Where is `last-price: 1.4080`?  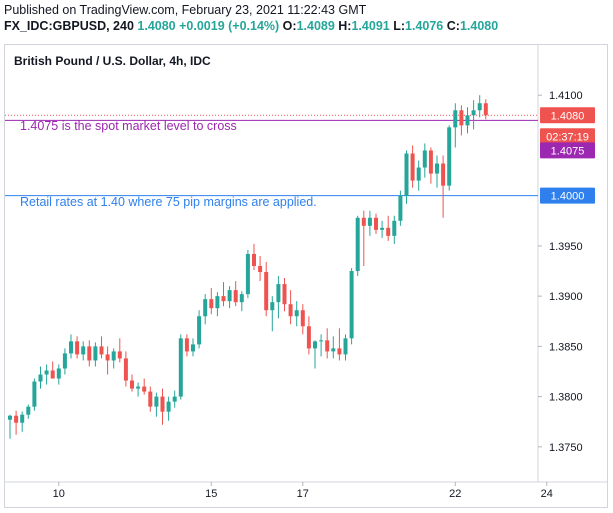 last-price: 1.4080 is located at coordinates (156, 26).